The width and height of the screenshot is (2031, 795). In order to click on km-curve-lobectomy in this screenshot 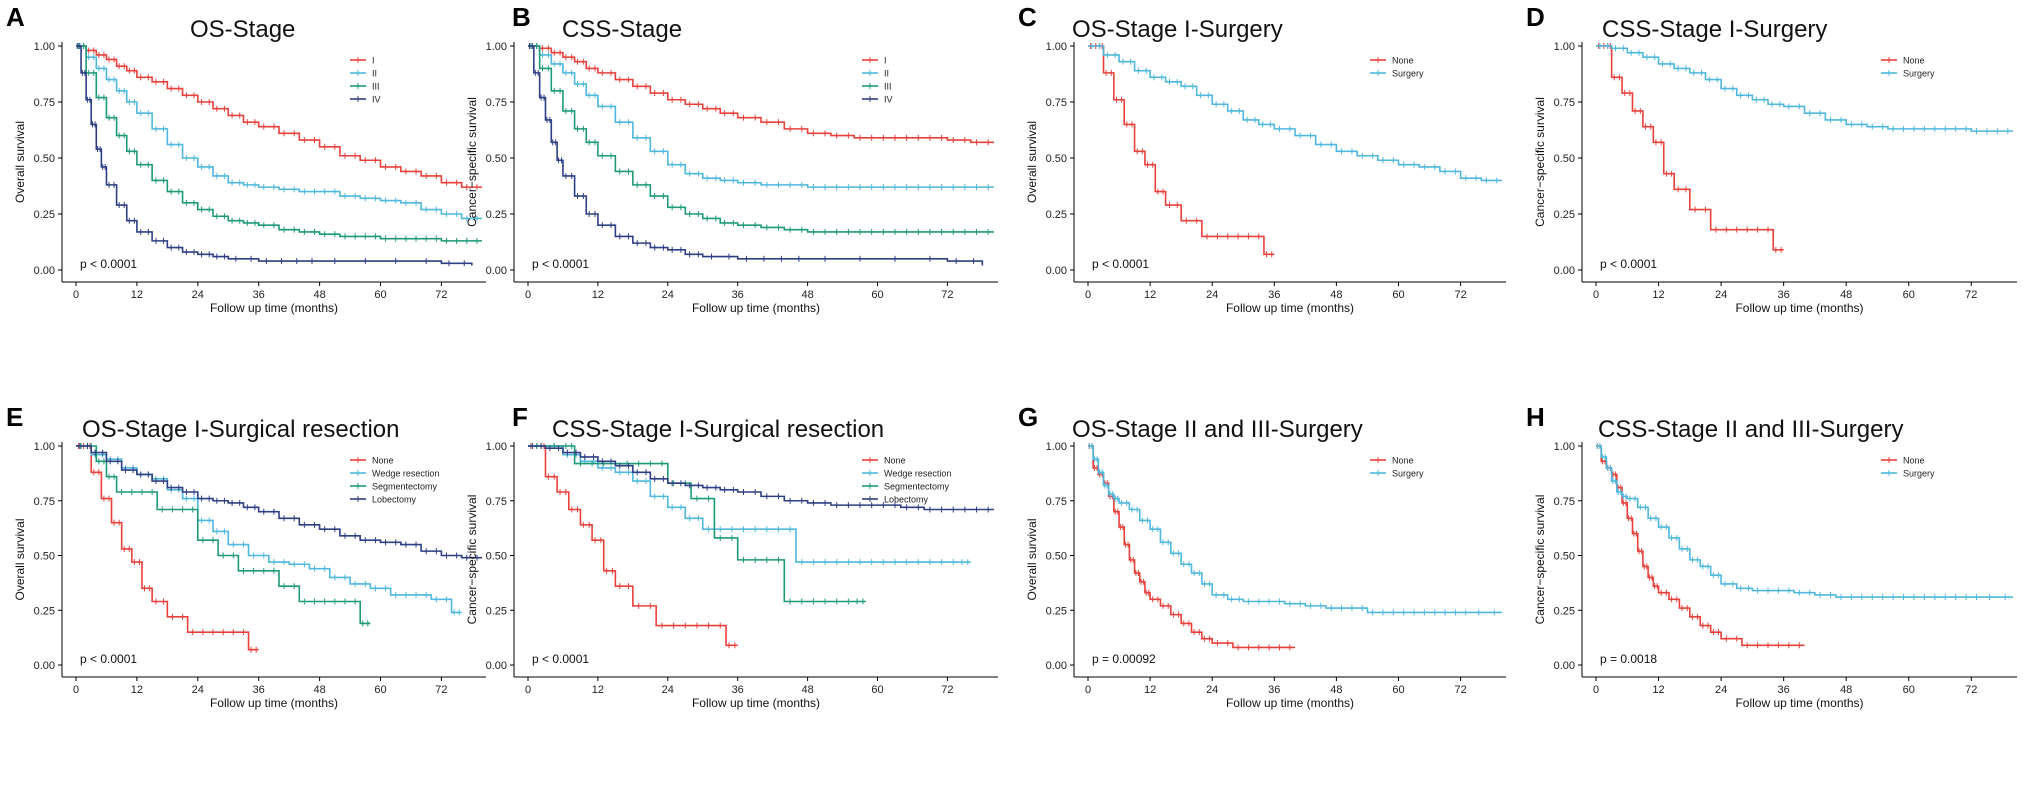, I will do `click(761, 478)`.